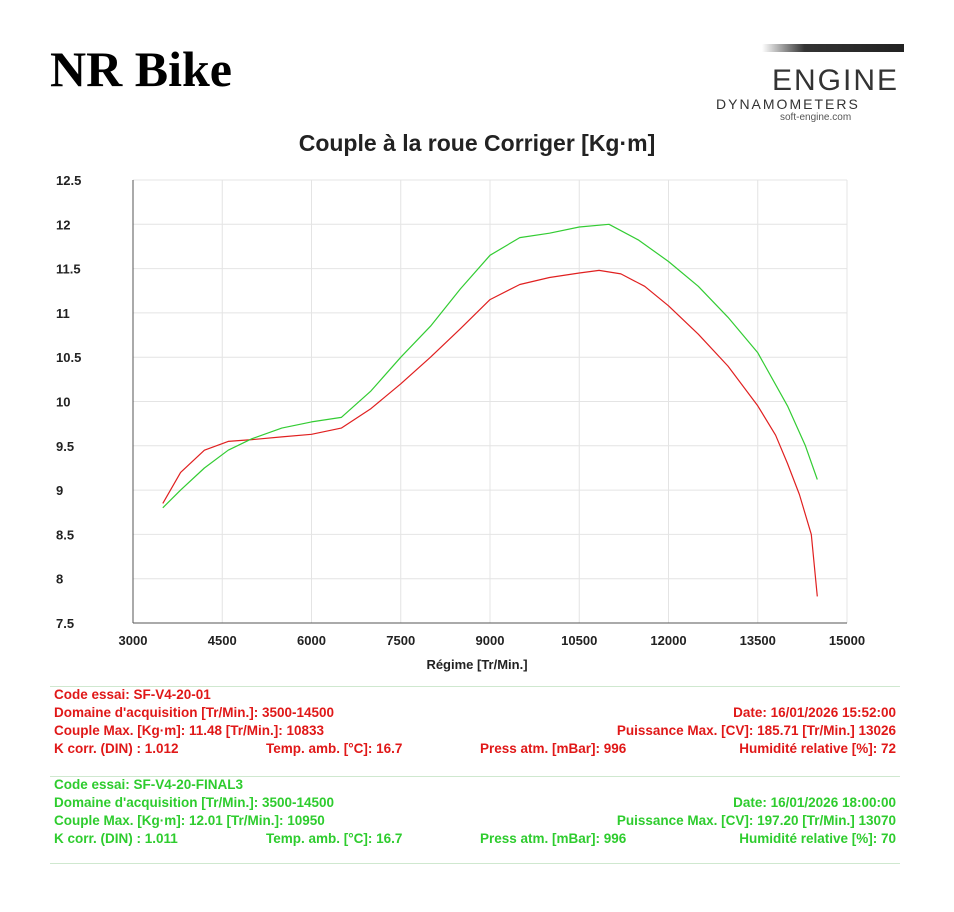  I want to click on logo-bar, so click(833, 48).